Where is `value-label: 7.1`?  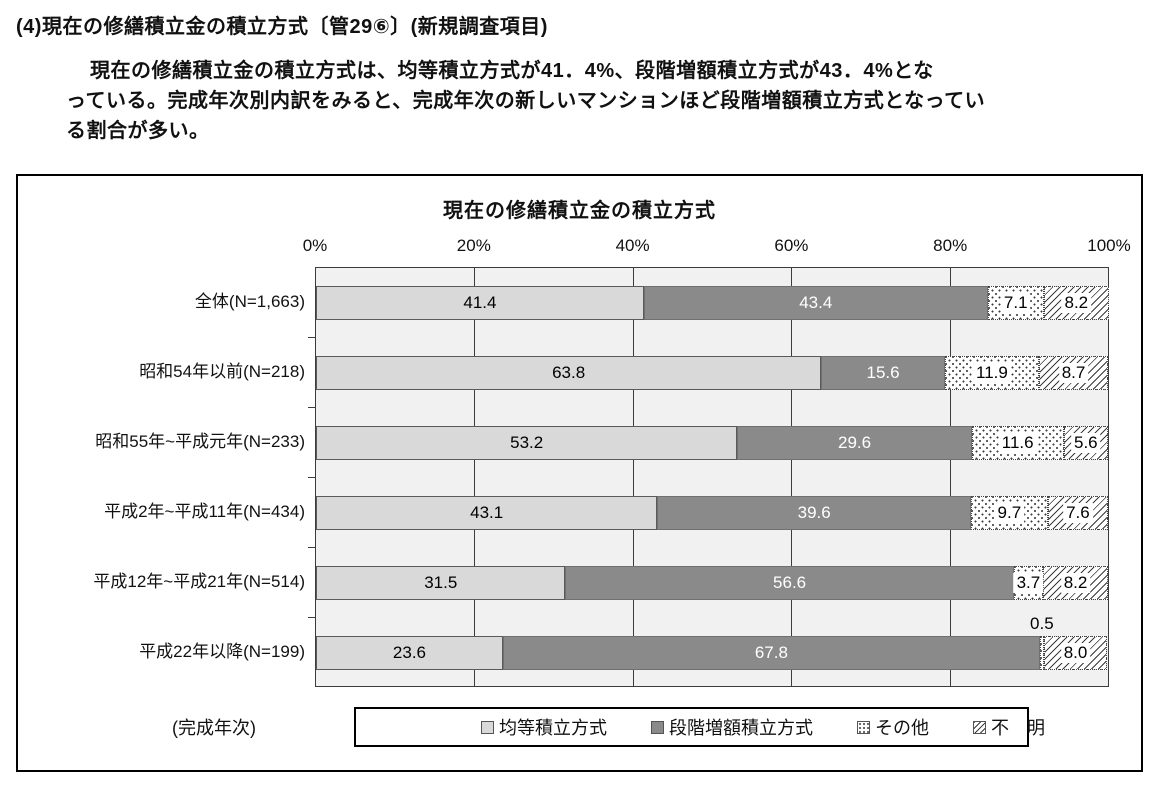 value-label: 7.1 is located at coordinates (1015, 303).